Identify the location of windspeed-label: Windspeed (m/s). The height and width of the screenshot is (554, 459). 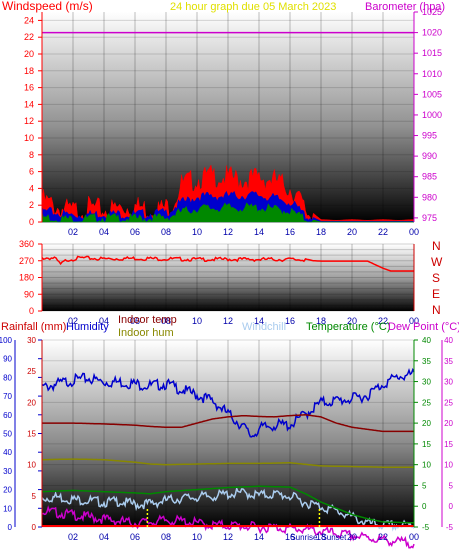
(47, 6).